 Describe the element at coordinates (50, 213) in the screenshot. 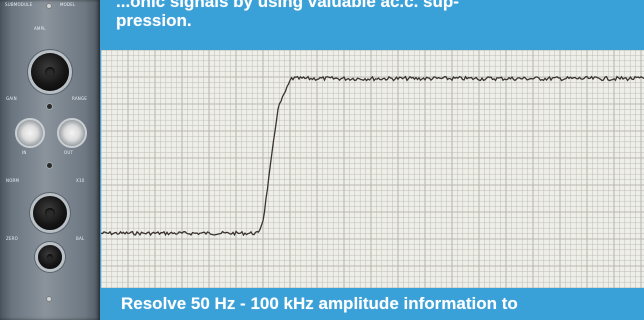

I see `range-knob` at that location.